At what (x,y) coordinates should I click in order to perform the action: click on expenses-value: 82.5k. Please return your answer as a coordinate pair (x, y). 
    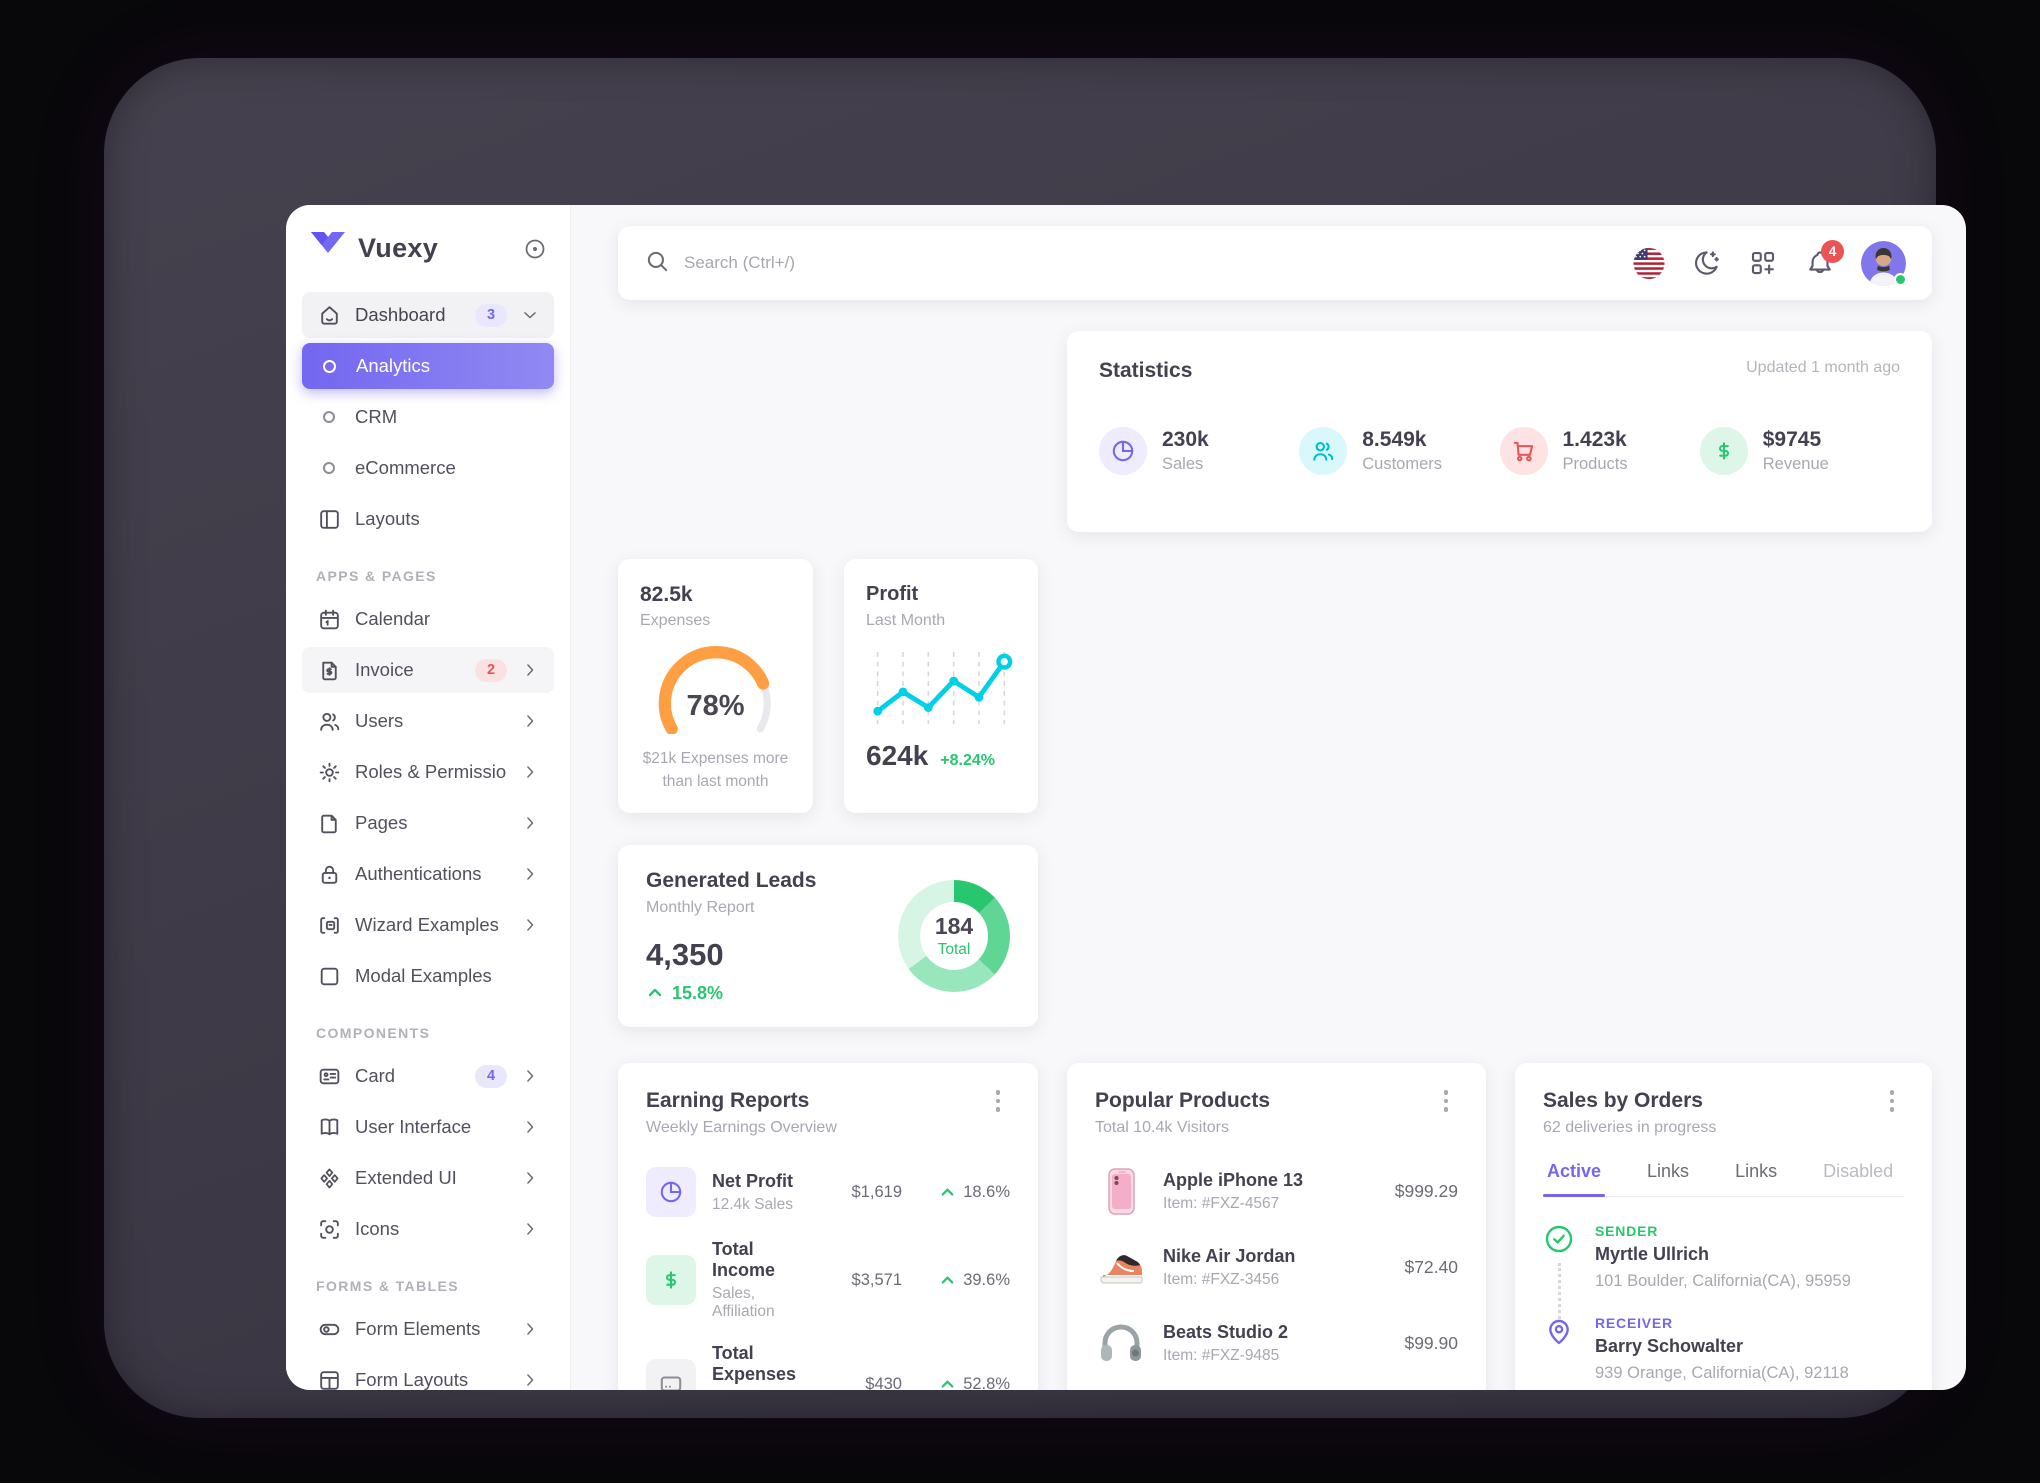
    Looking at the image, I should click on (666, 594).